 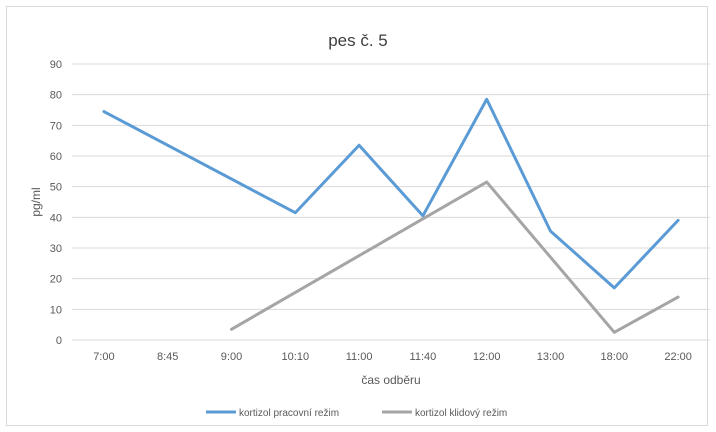 I want to click on x-tick-label: 13:00, so click(x=551, y=357).